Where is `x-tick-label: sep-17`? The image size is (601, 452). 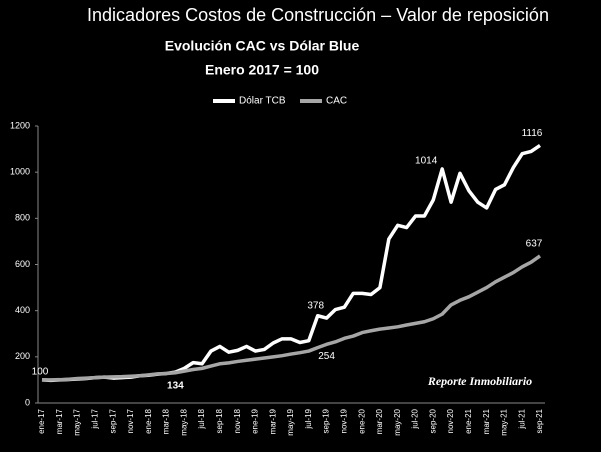 x-tick-label: sep-17 is located at coordinates (112, 420).